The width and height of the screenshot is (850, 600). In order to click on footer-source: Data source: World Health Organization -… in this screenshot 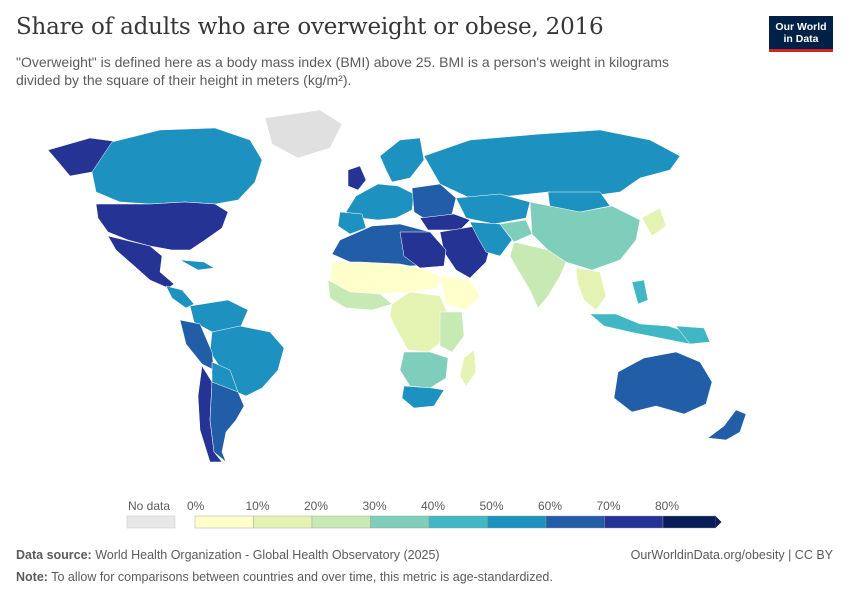, I will do `click(228, 555)`.